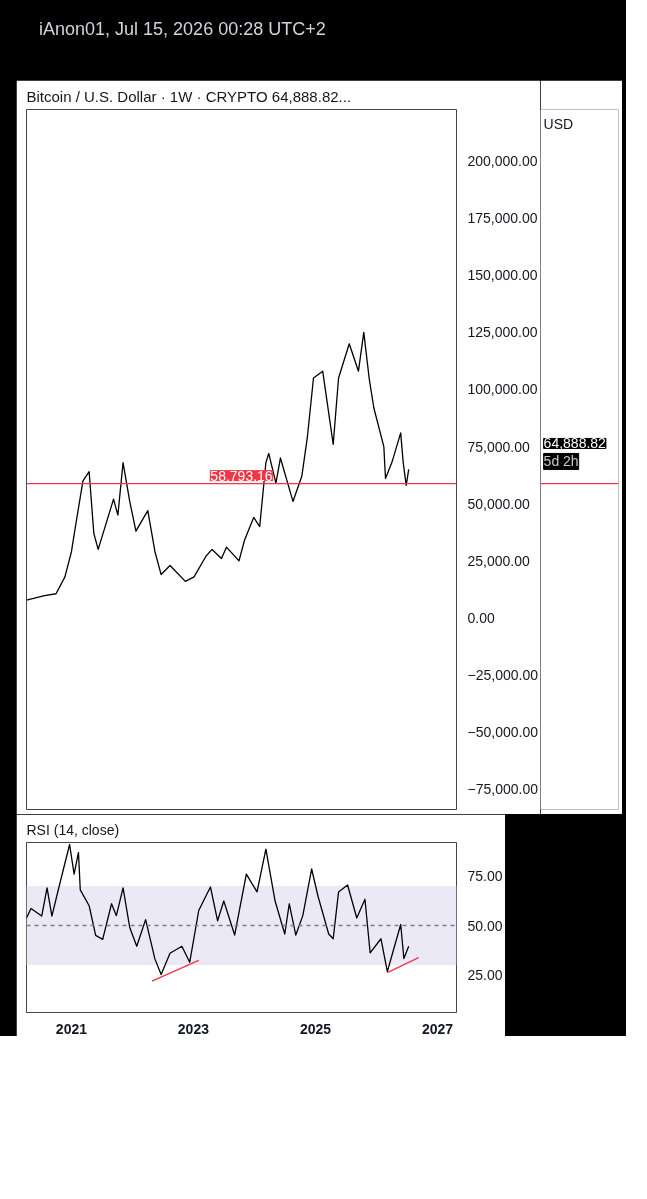 The width and height of the screenshot is (647, 1199). Describe the element at coordinates (481, 617) in the screenshot. I see `y-tick-label: 0.00` at that location.